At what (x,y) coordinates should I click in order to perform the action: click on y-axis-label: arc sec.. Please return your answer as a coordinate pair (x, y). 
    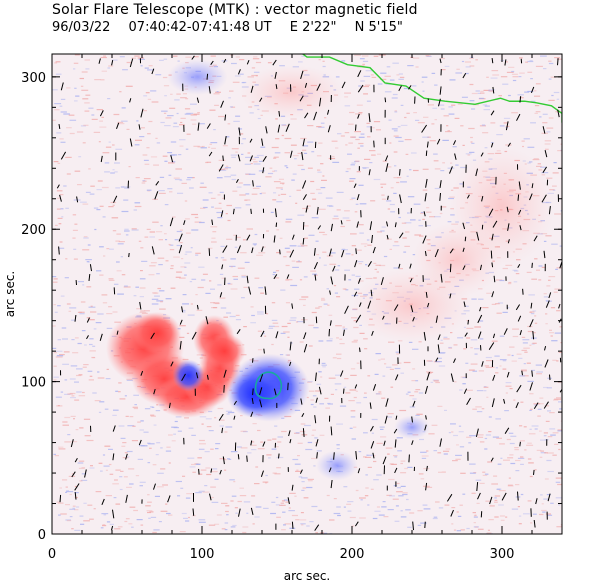
    Looking at the image, I should click on (10, 294).